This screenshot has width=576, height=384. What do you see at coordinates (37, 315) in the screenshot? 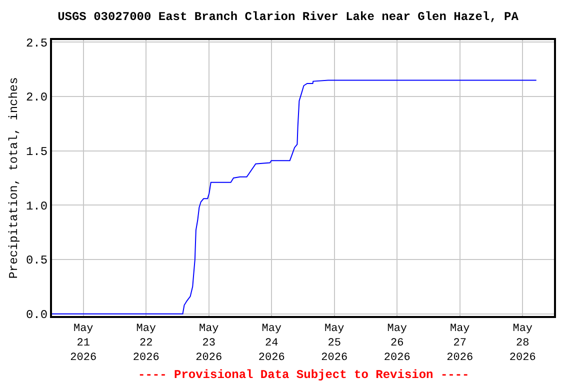
I see `y-tick-label: 0.0` at bounding box center [37, 315].